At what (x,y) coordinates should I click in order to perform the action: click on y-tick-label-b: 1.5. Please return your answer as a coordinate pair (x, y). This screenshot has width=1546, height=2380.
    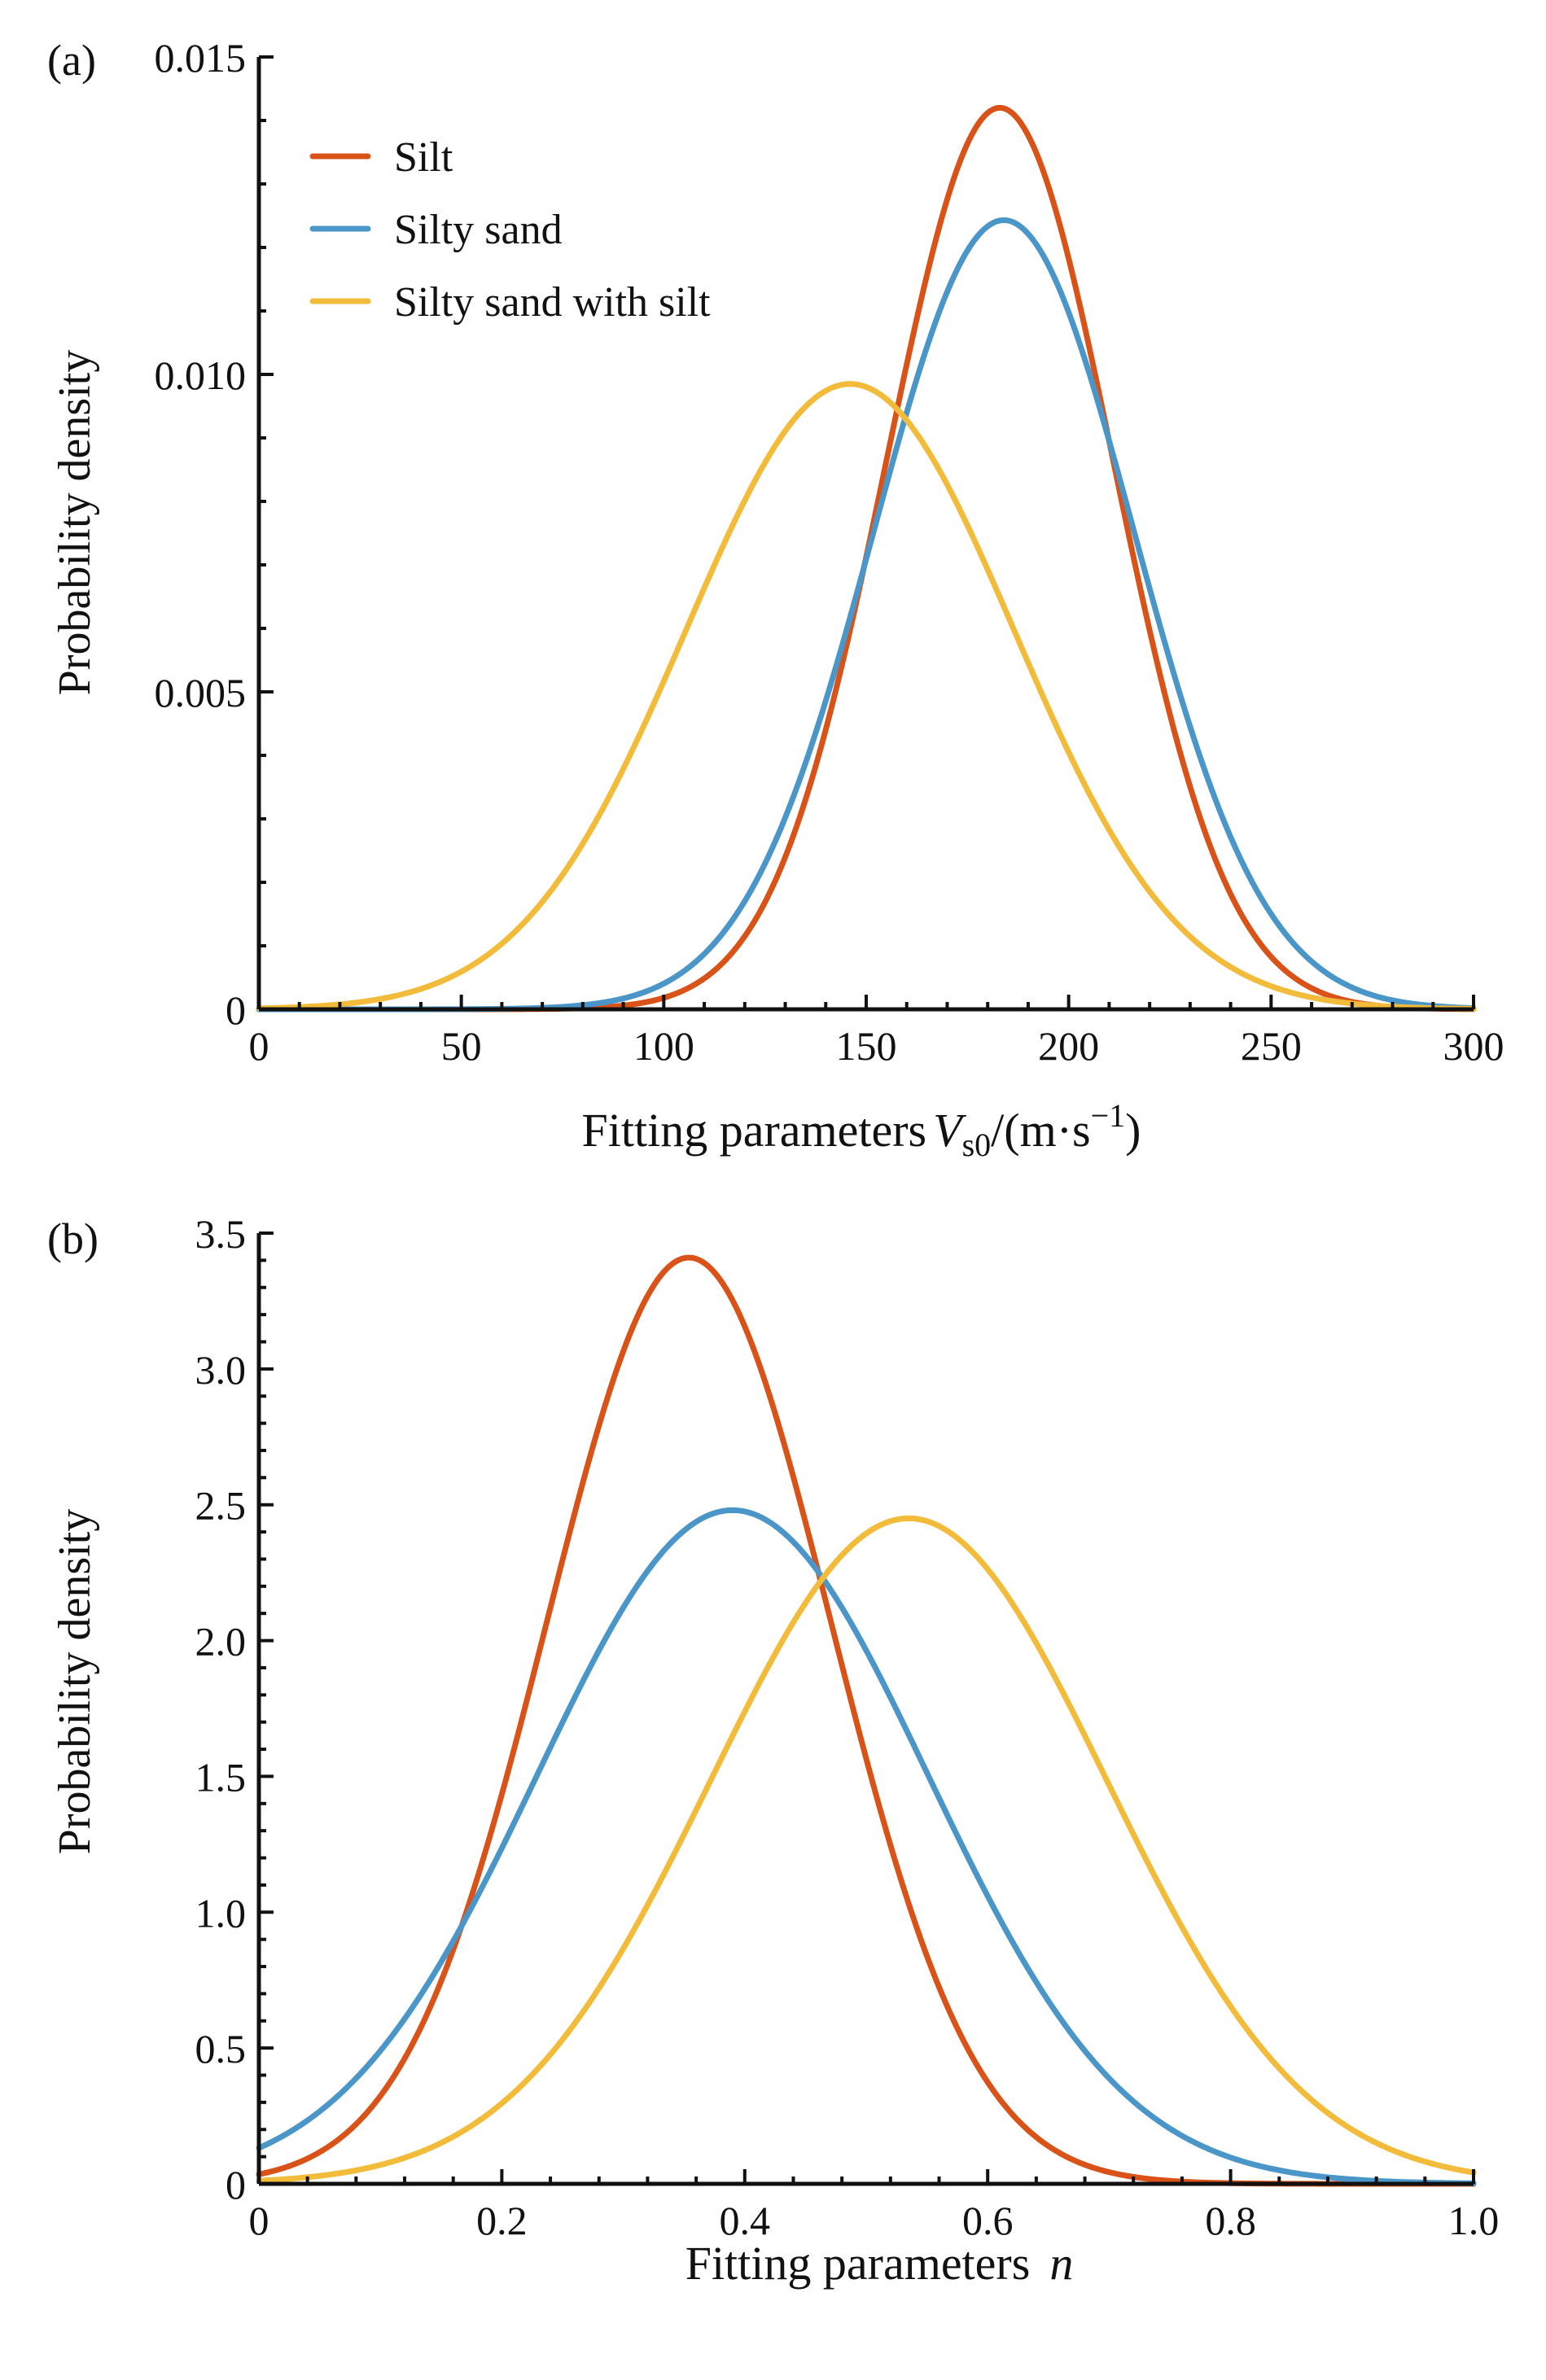
    Looking at the image, I should click on (221, 1777).